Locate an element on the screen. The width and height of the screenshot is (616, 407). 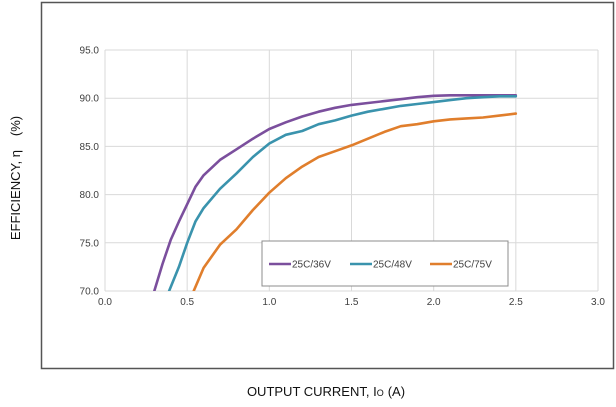
legend-label-3: 25C/75V is located at coordinates (472, 265).